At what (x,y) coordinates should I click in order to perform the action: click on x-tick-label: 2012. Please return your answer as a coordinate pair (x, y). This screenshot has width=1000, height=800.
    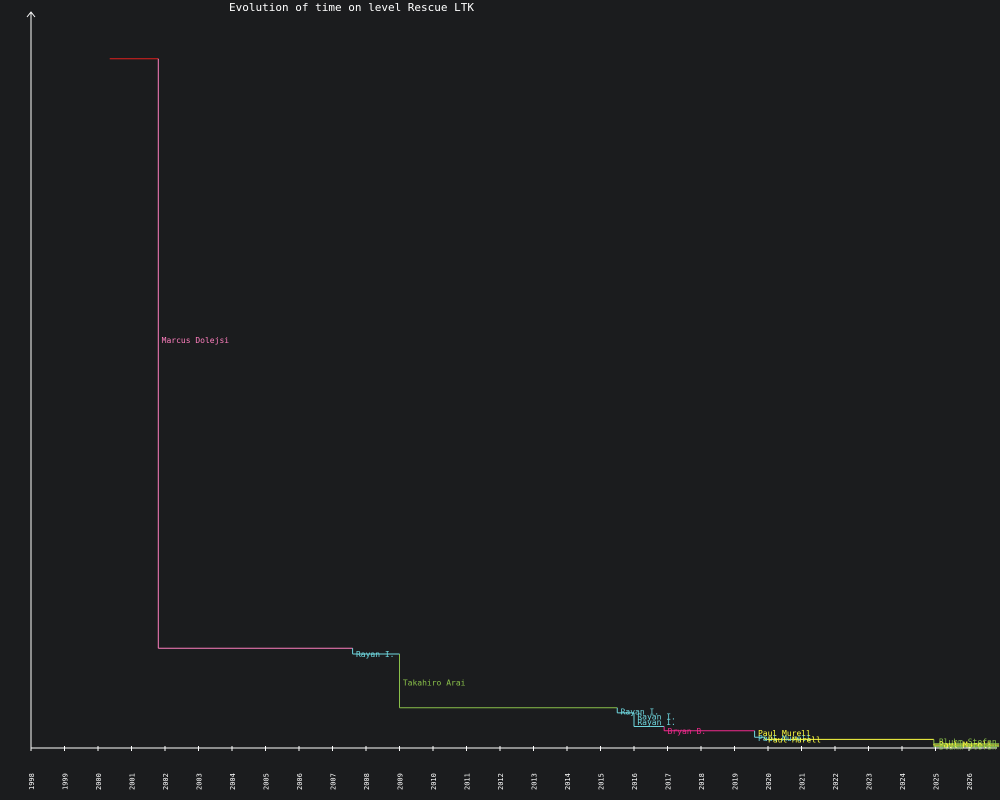
    Looking at the image, I should click on (501, 781).